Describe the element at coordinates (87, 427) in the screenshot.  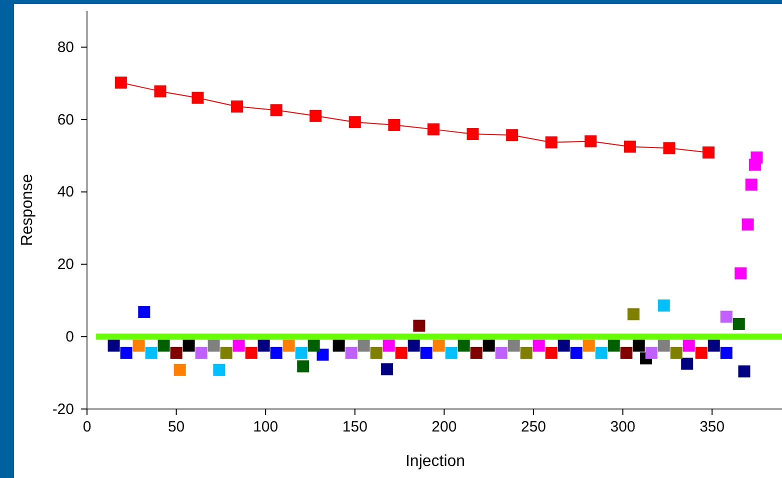
I see `x-tick-label: 0` at that location.